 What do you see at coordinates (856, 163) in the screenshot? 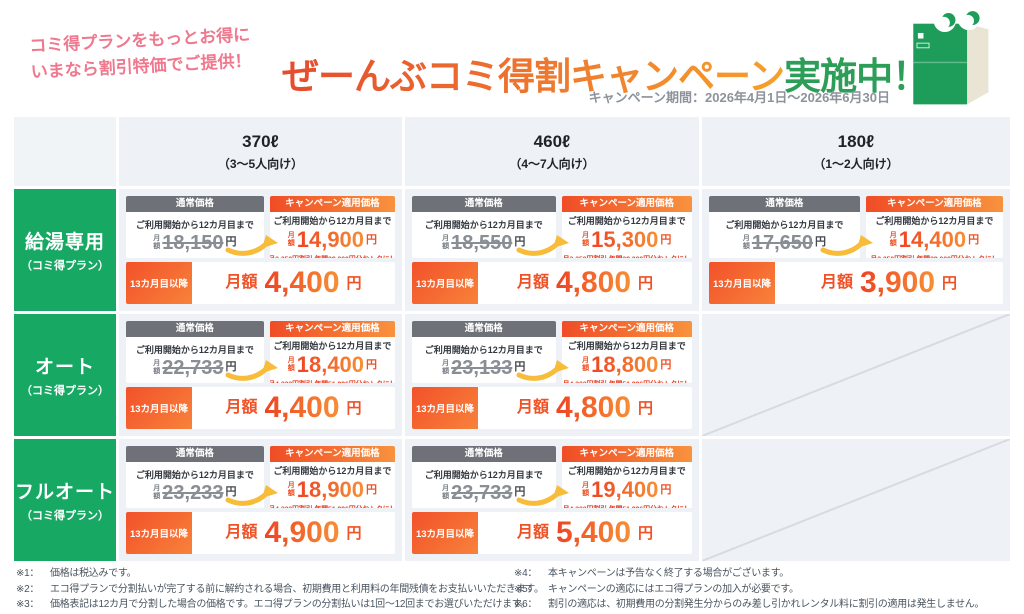
I see `column-audience: （1〜2人向け）` at bounding box center [856, 163].